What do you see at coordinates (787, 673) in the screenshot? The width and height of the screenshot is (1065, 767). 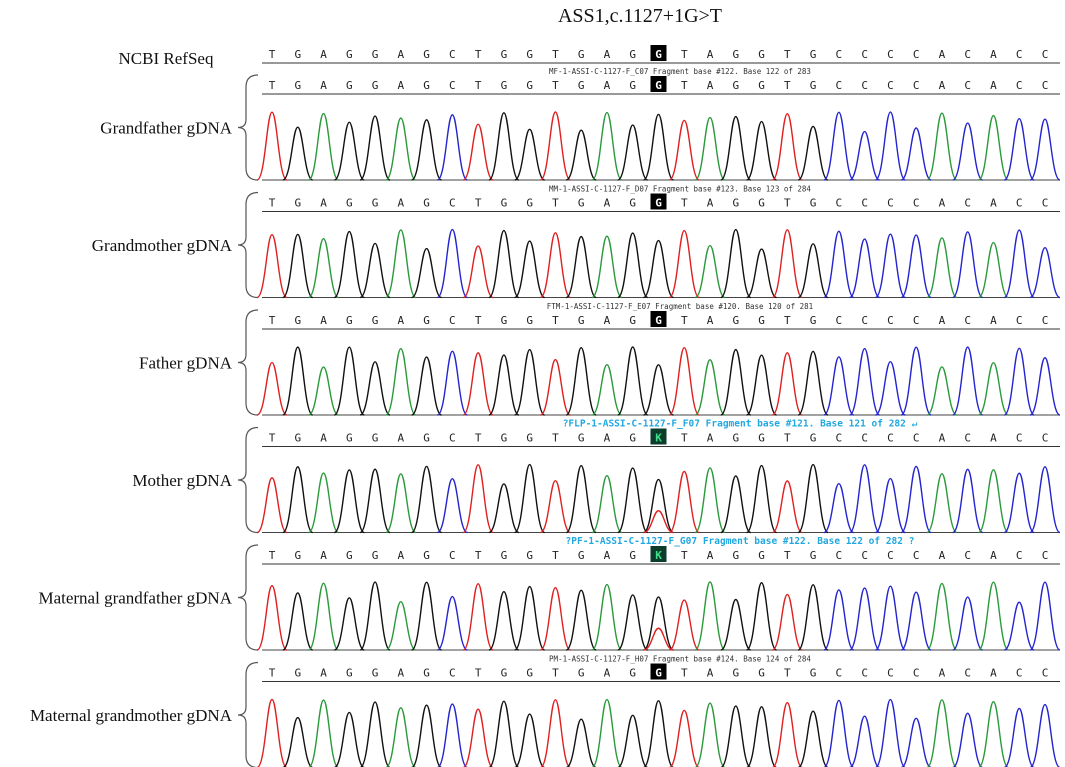 I see `panel-6-base-21: T` at bounding box center [787, 673].